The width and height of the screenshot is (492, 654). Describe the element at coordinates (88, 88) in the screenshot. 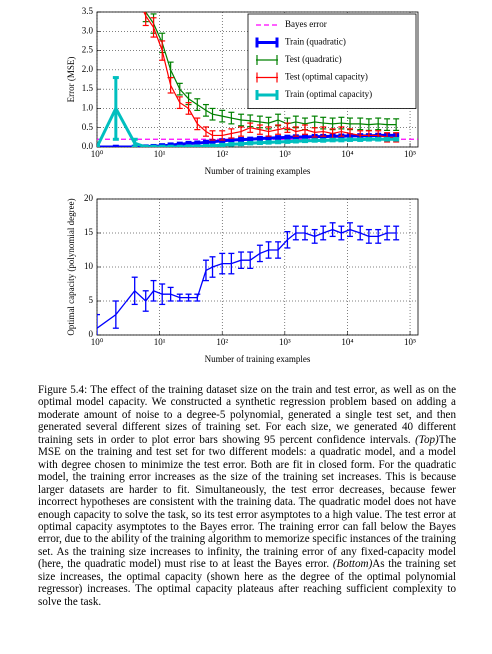

I see `y-tick-label: 1.5` at that location.